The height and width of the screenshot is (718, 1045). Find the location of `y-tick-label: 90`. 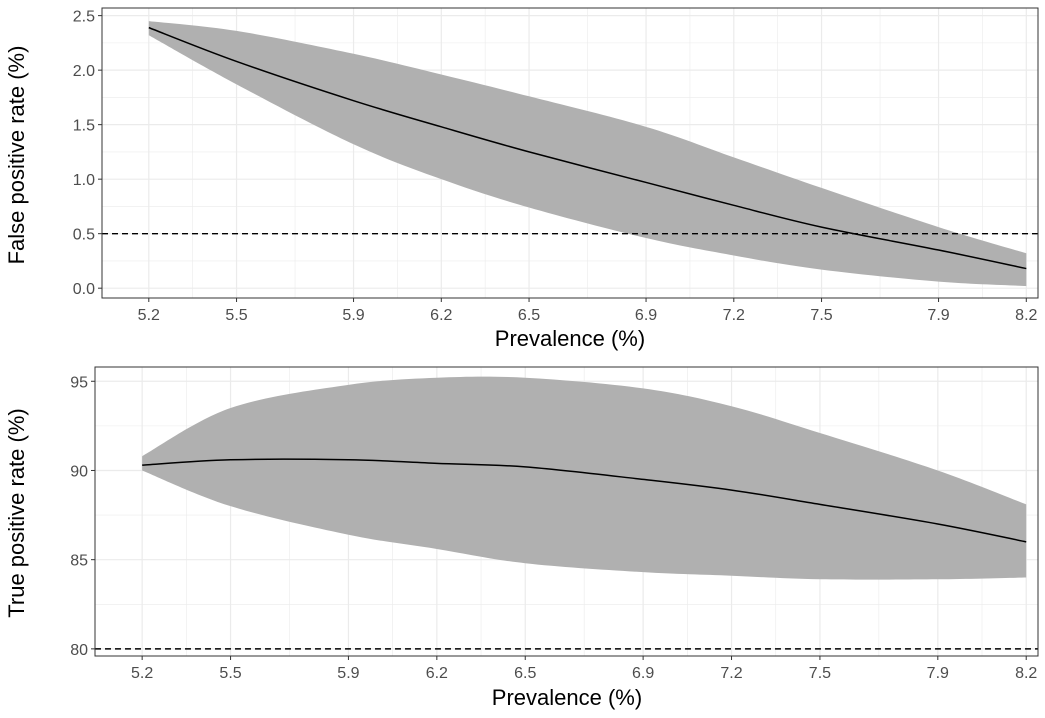

y-tick-label: 90 is located at coordinates (79, 471).